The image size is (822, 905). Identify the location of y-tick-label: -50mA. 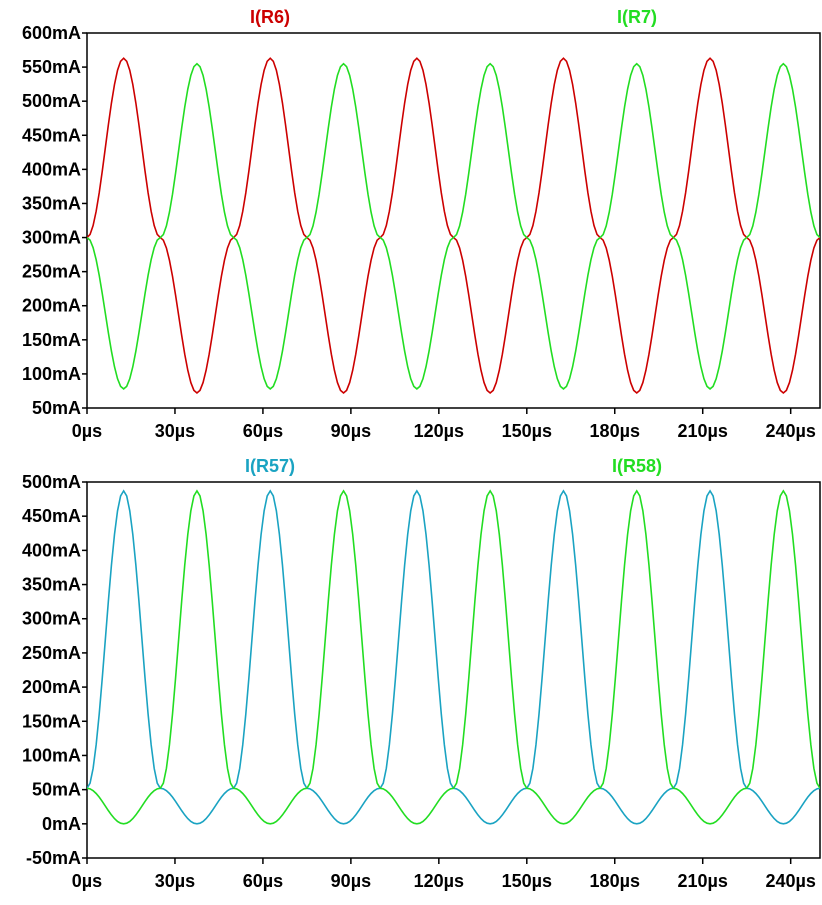
(53, 858).